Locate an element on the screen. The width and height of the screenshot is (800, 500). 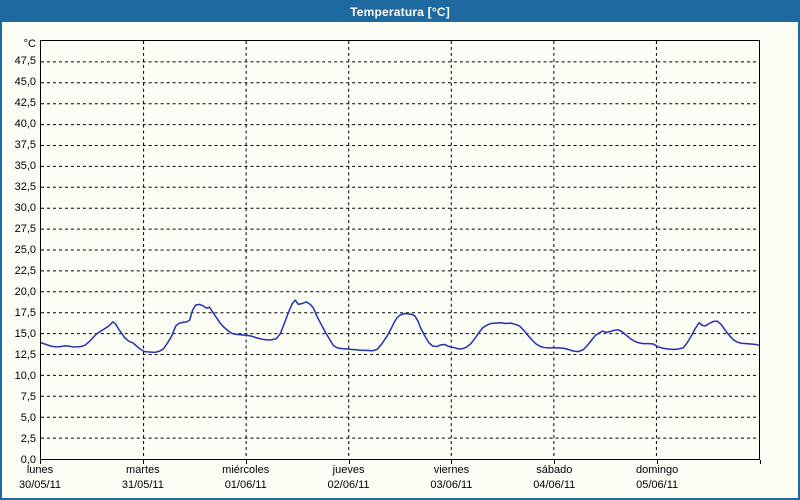
y-tick-label: 12,5 is located at coordinates (25, 355).